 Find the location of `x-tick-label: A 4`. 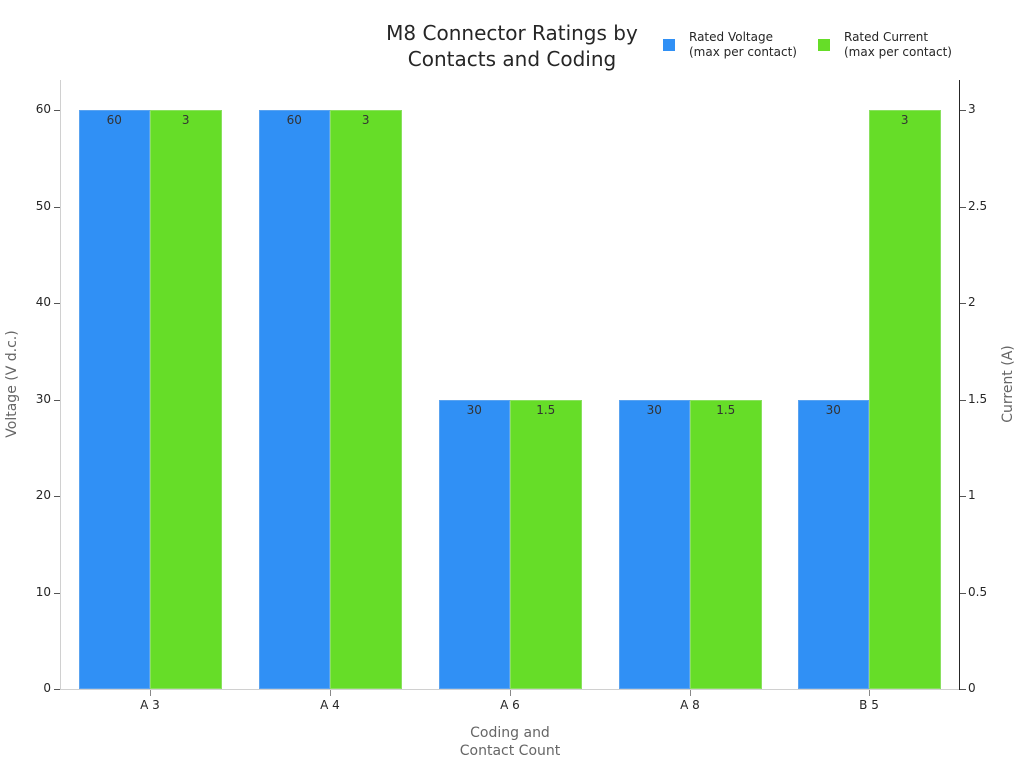

x-tick-label: A 4 is located at coordinates (330, 705).